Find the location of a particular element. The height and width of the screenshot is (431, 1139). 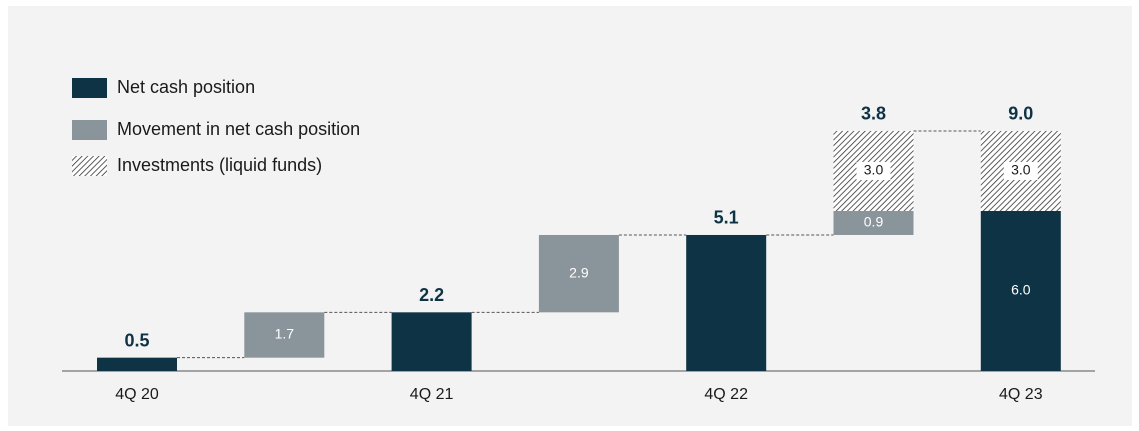

legend-label: Net cash position is located at coordinates (186, 87).